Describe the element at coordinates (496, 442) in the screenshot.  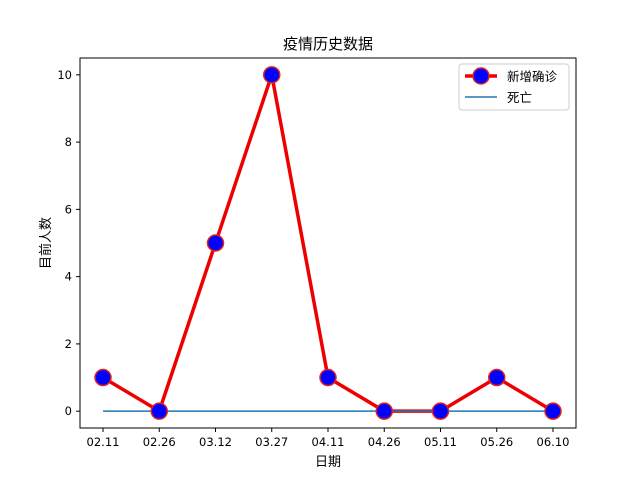
I see `x-tick-label: 05.26` at that location.